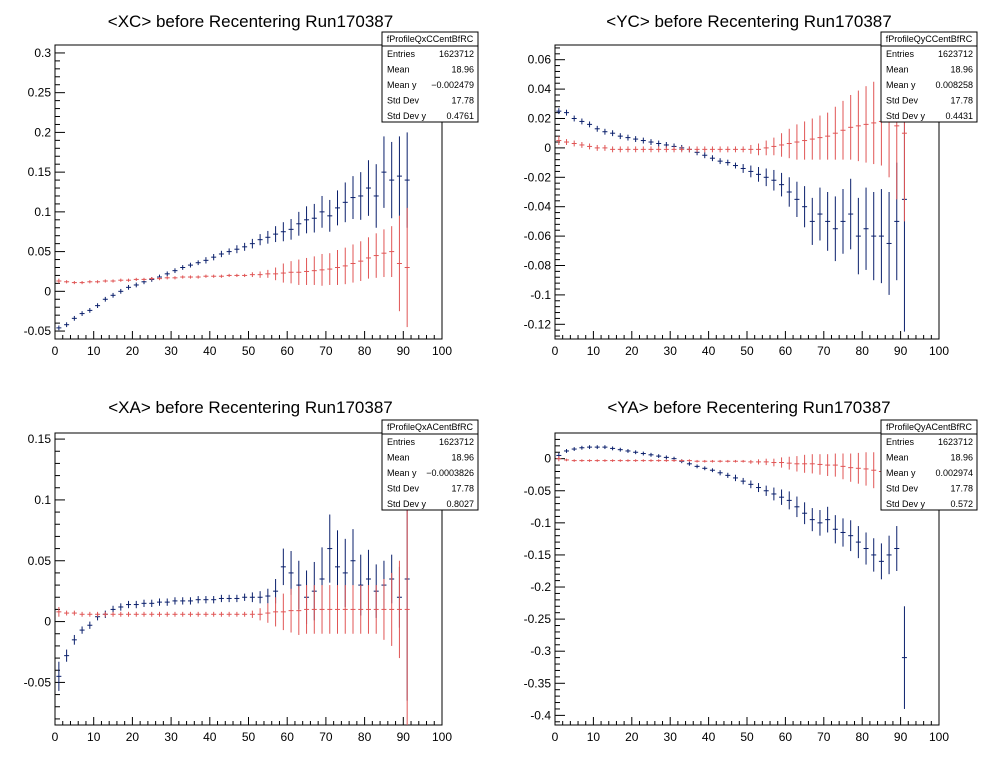  Describe the element at coordinates (538, 683) in the screenshot. I see `y-tick-label: -0.35` at that location.